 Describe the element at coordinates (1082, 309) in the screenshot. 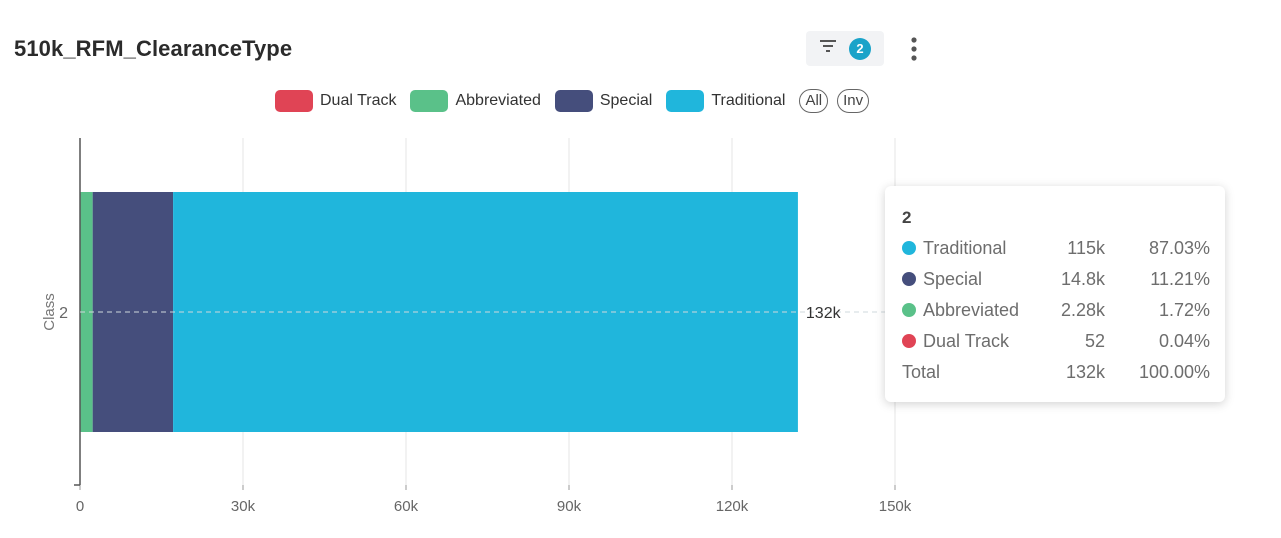

I see `tooltip-value: 2.28k` at that location.